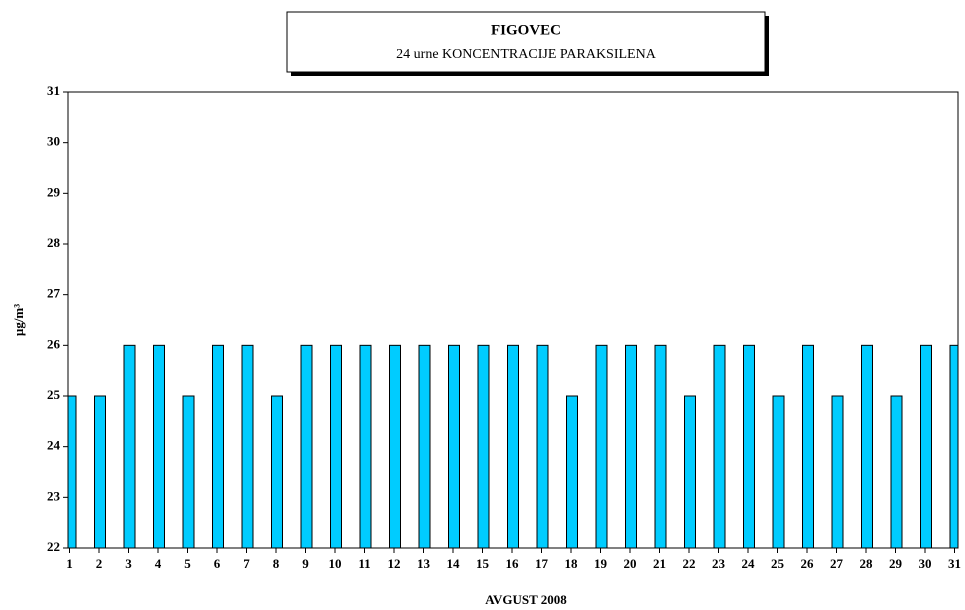 The image size is (965, 610). What do you see at coordinates (454, 563) in the screenshot?
I see `x-tick-label: 14` at bounding box center [454, 563].